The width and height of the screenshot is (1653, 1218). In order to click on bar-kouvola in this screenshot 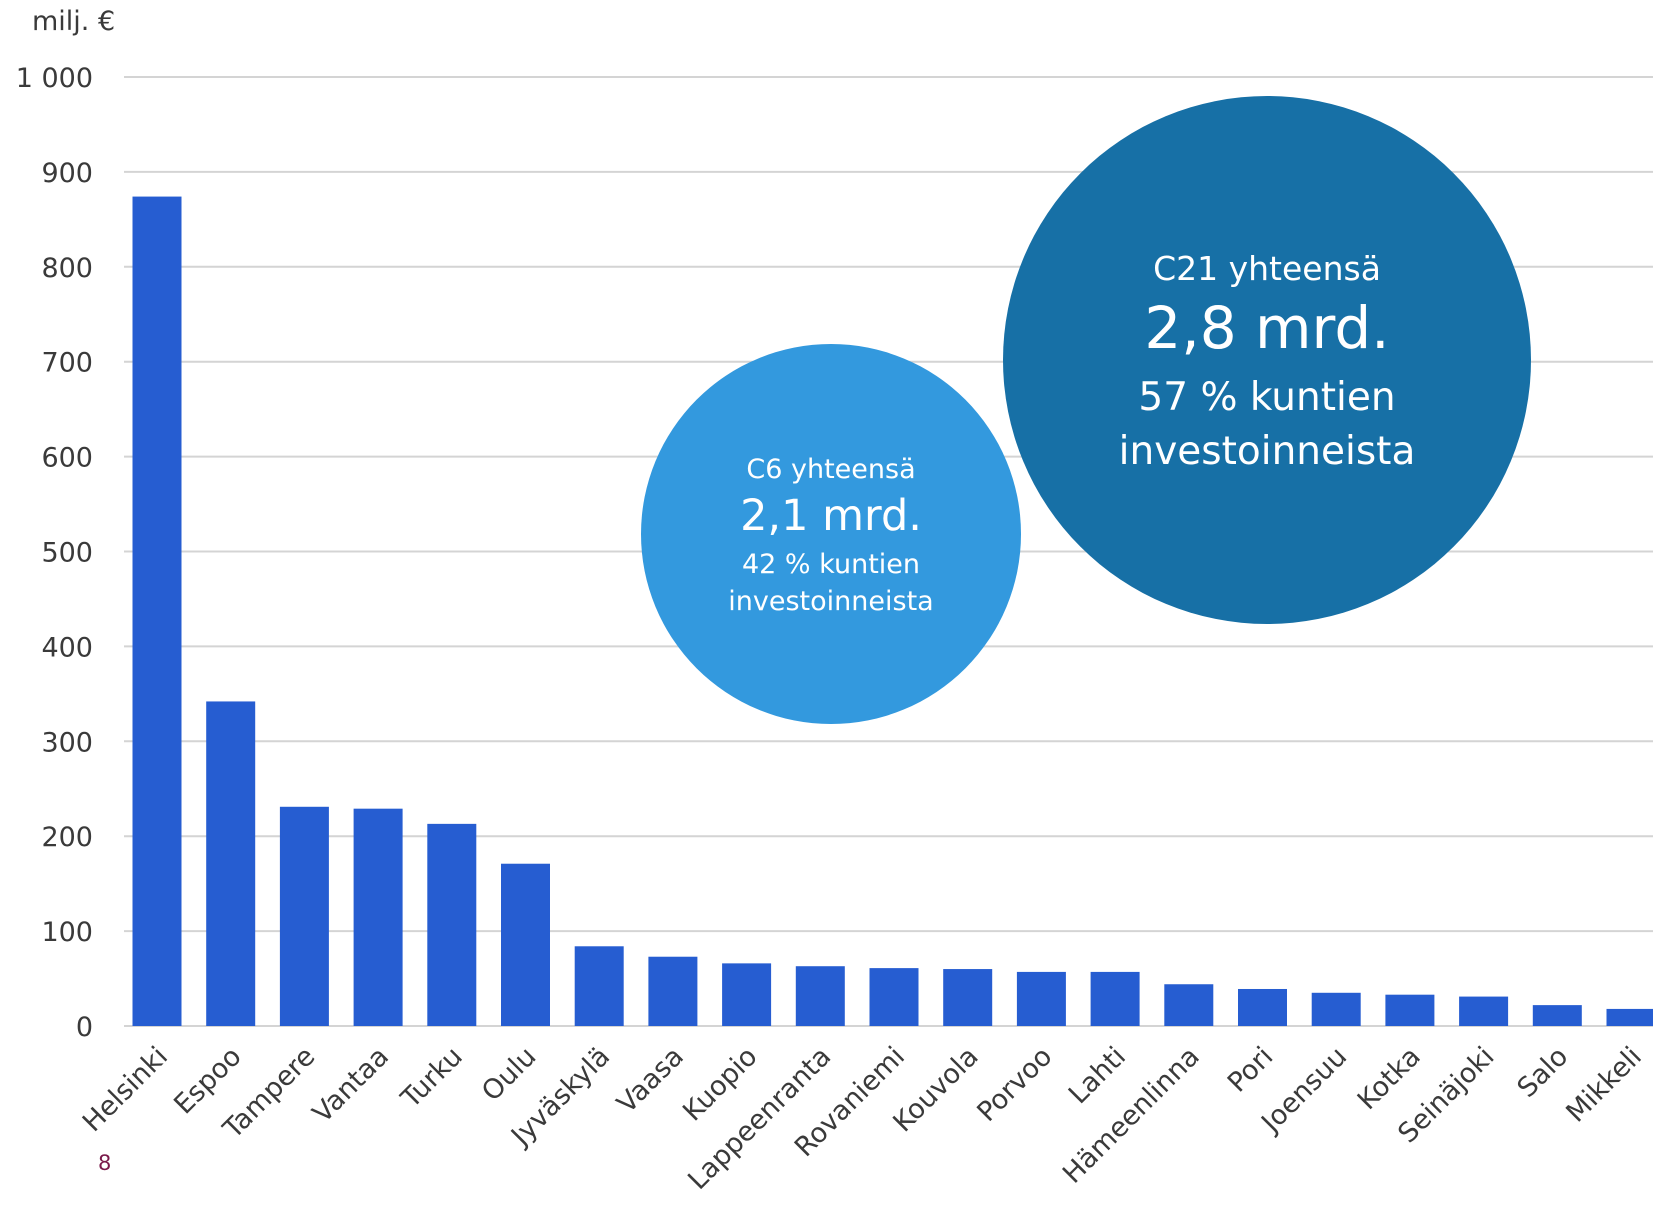, I will do `click(968, 997)`.